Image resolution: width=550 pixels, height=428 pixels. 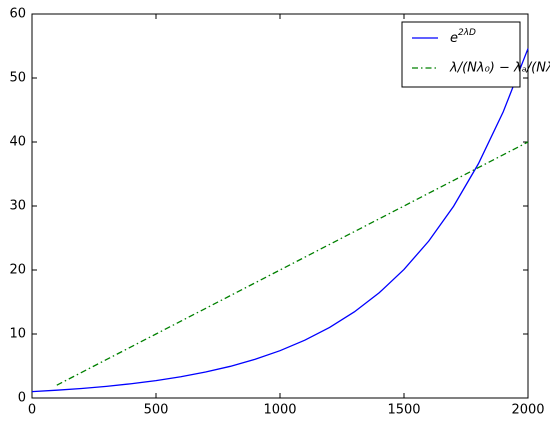 What do you see at coordinates (17, 270) in the screenshot?
I see `y-tick-label: 20` at bounding box center [17, 270].